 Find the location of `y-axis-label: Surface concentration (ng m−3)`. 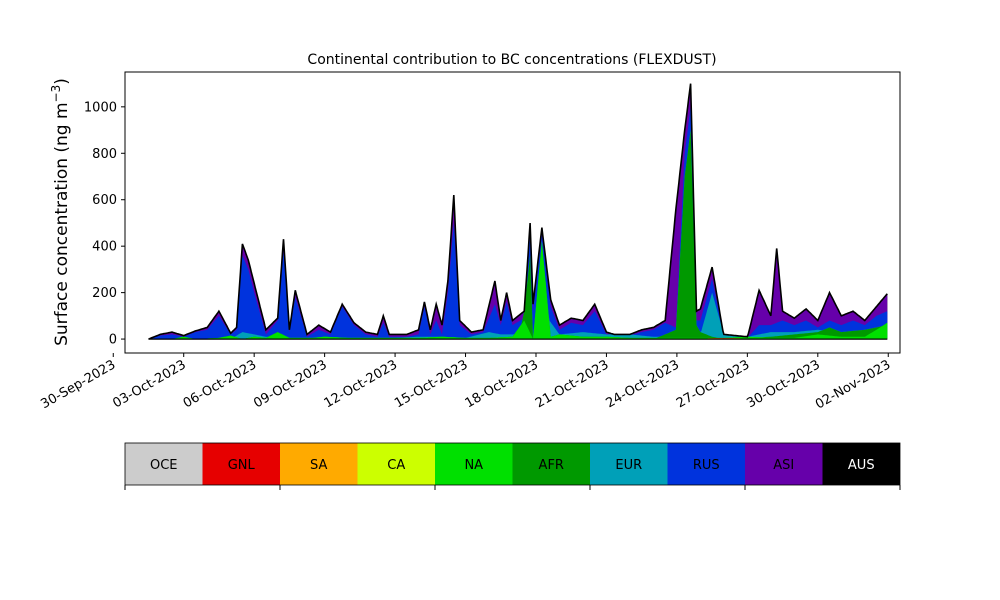

y-axis-label: Surface concentration (ng m−3) is located at coordinates (60, 212).